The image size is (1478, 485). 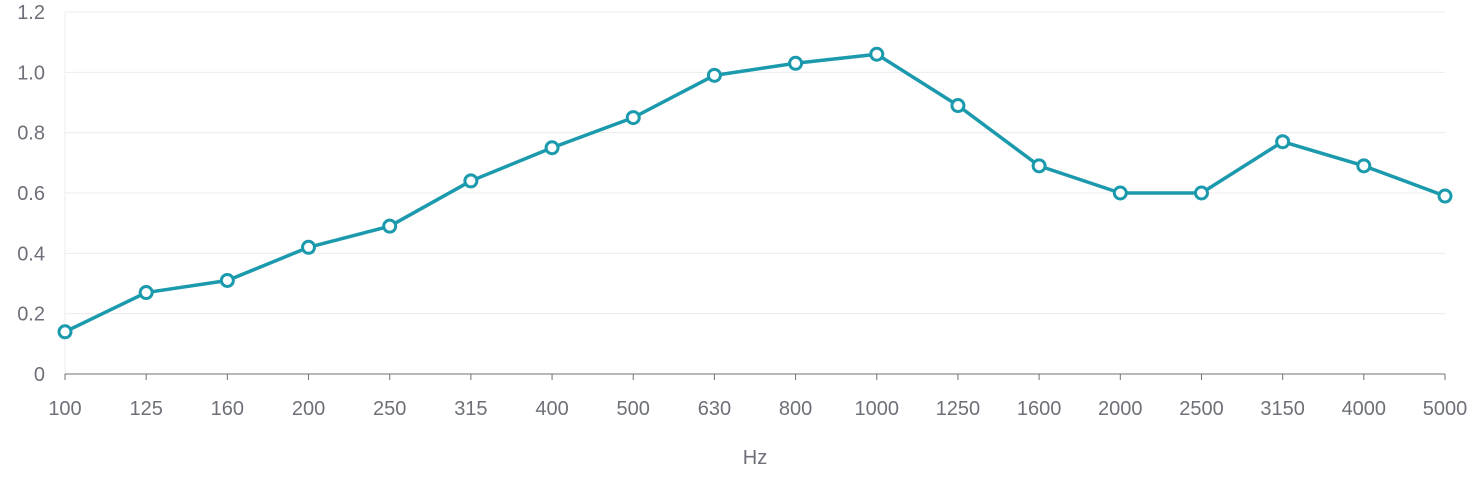 What do you see at coordinates (877, 409) in the screenshot?
I see `x-tick-label: 1000` at bounding box center [877, 409].